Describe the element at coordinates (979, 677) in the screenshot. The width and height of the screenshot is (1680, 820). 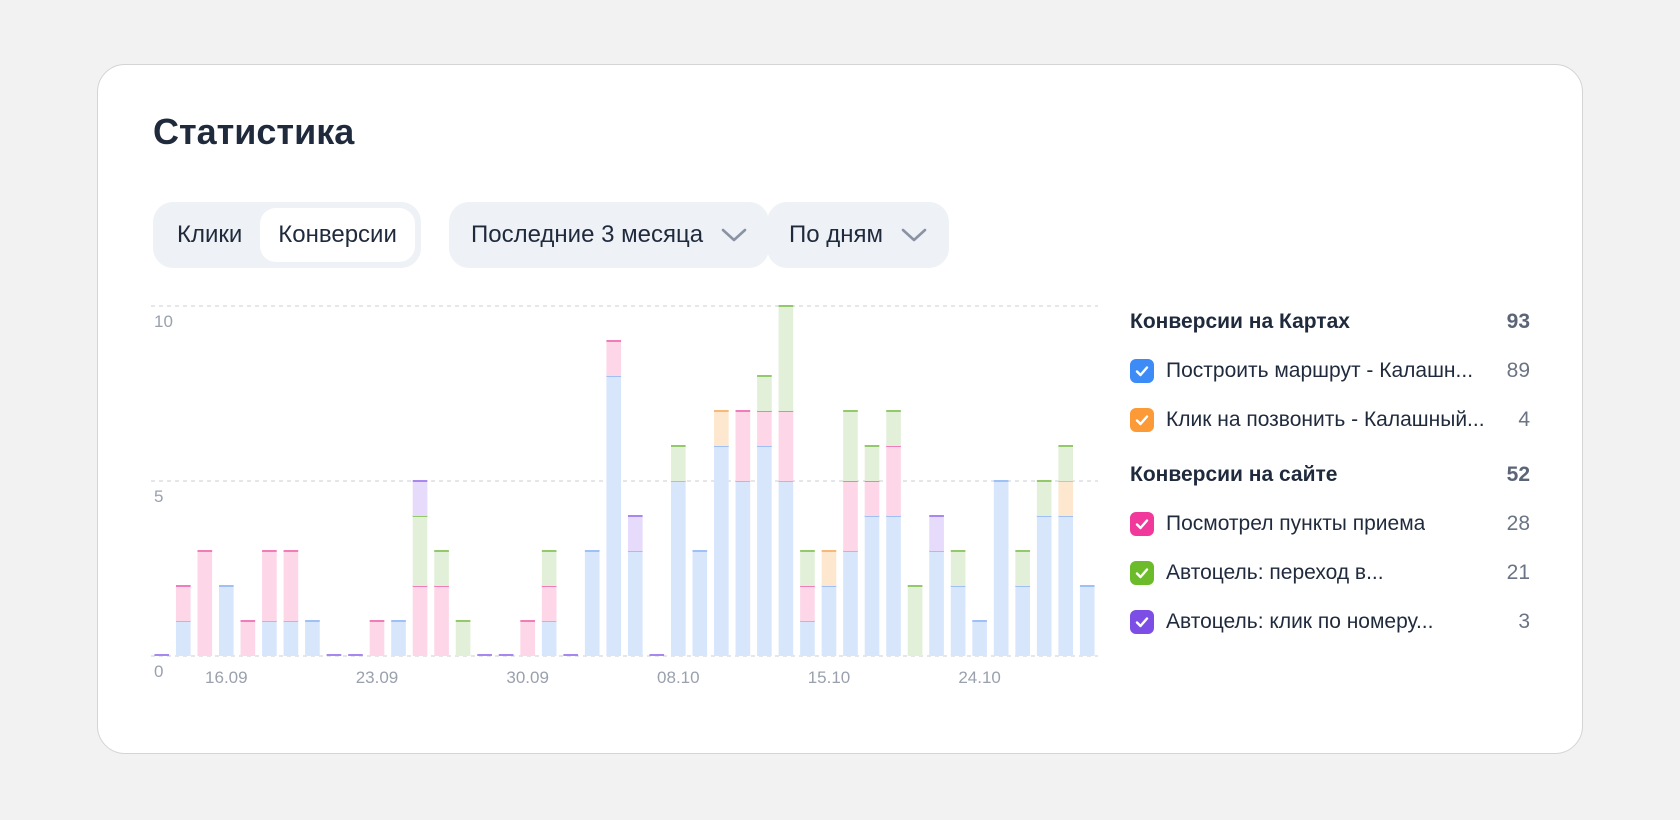
I see `x-tick-label: 24.10` at that location.